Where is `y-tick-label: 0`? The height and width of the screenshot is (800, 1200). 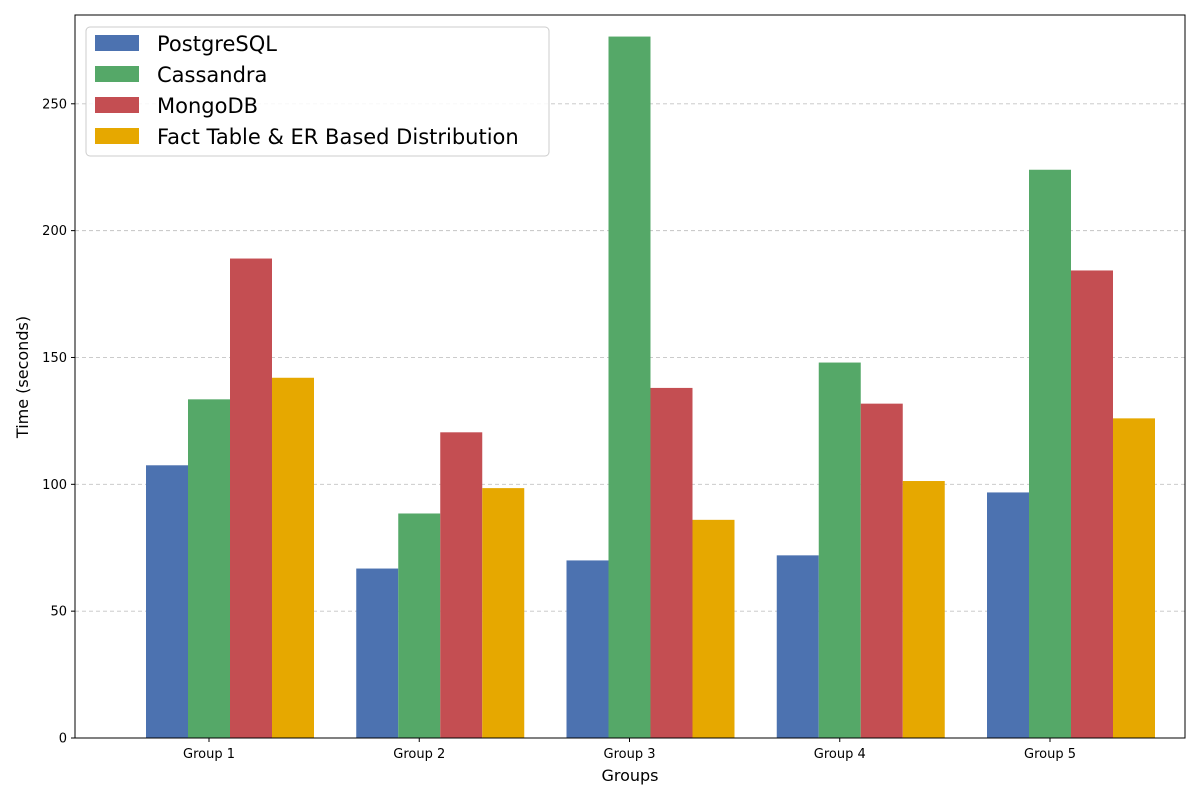 y-tick-label: 0 is located at coordinates (63, 739).